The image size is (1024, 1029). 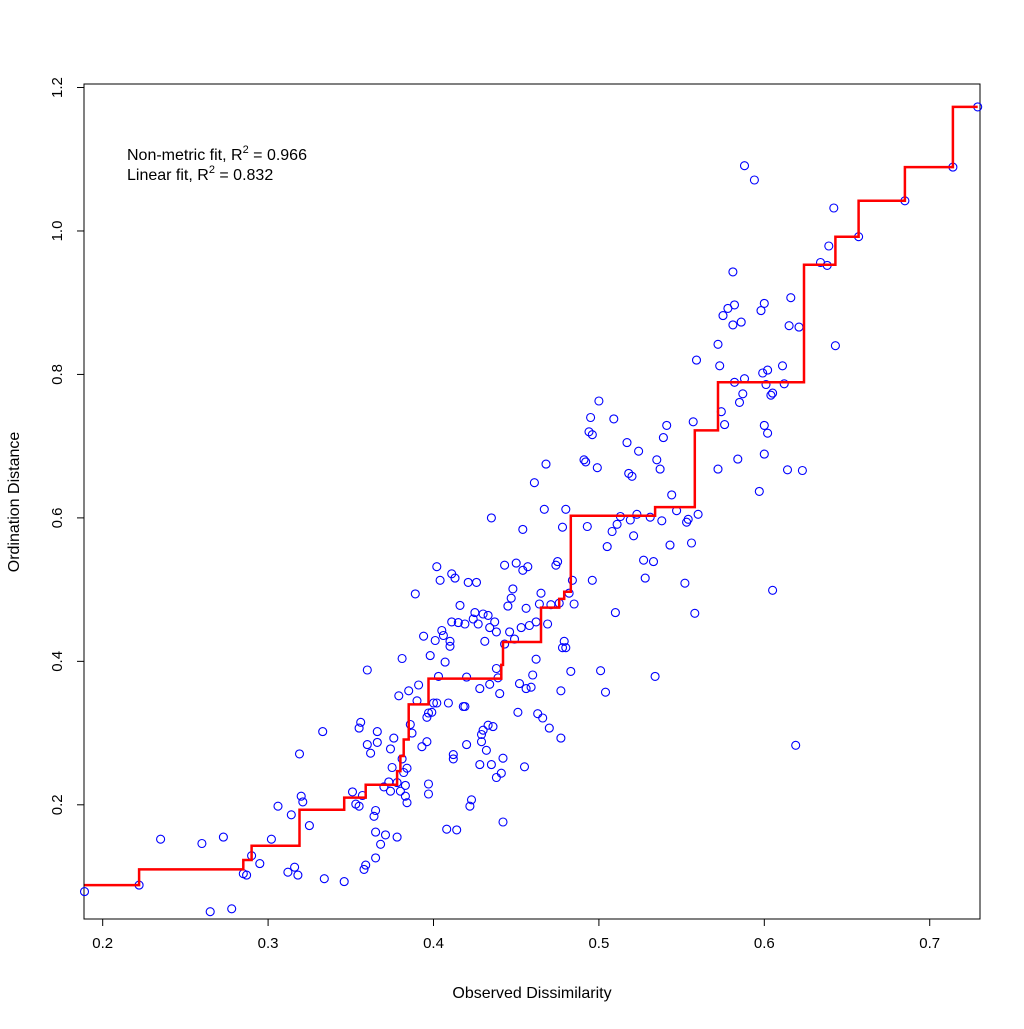 I want to click on y-axis-title: Ordination Distance, so click(x=14, y=502).